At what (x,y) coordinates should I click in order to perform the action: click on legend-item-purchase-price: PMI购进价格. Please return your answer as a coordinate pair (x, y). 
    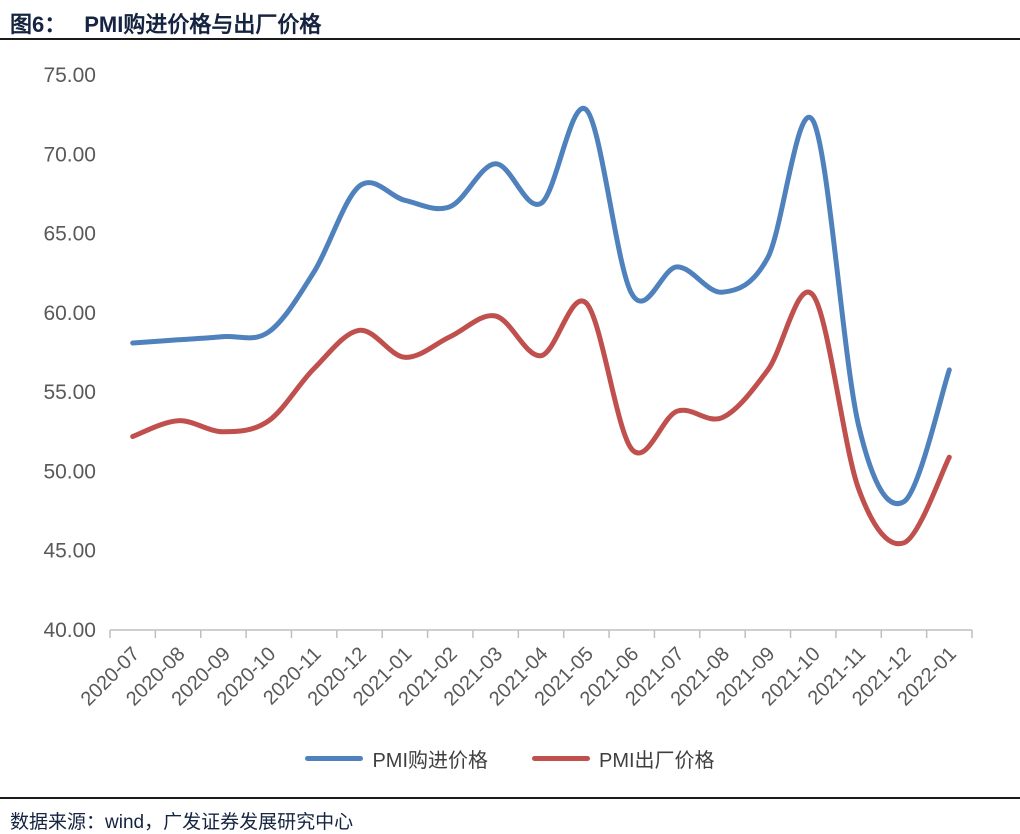
    Looking at the image, I should click on (396, 758).